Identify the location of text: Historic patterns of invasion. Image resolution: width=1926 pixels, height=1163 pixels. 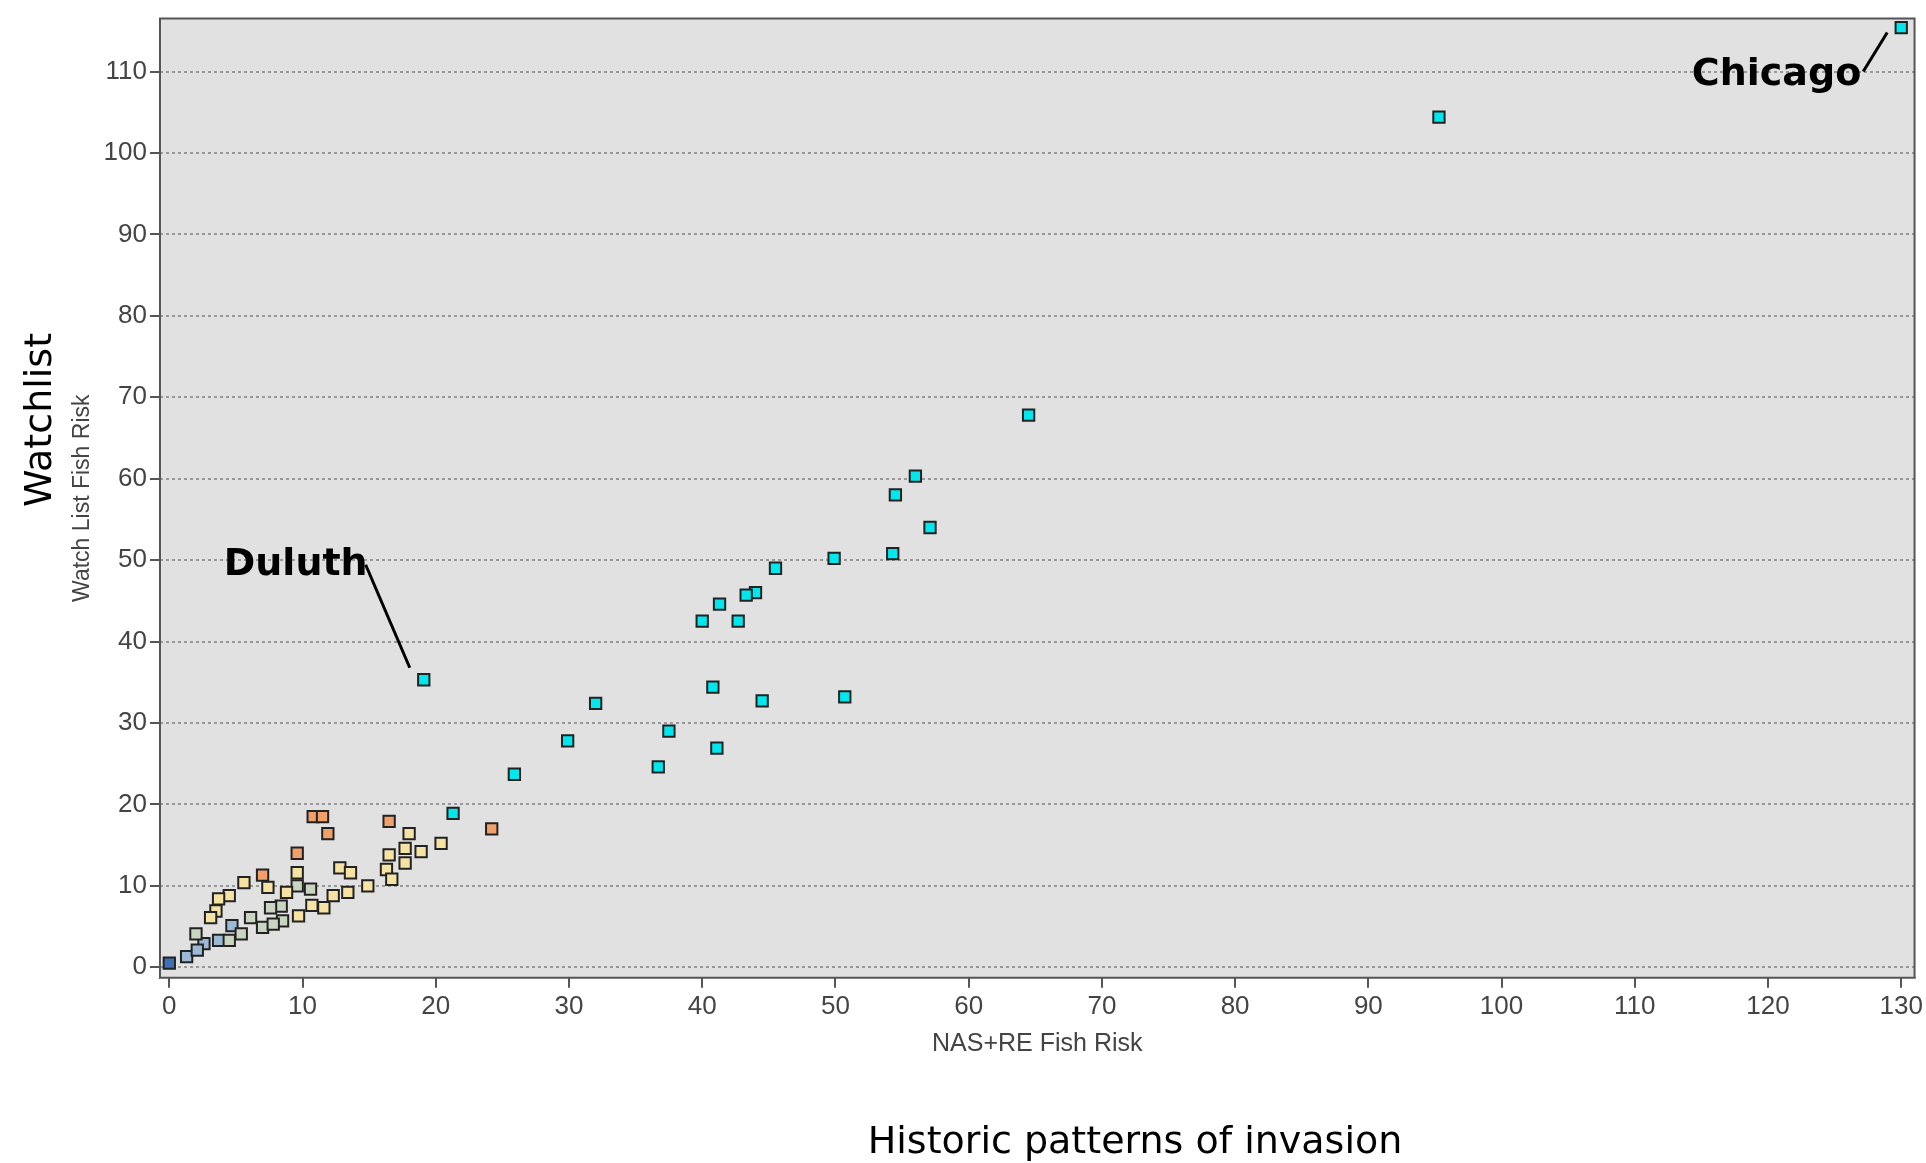
(1135, 1140).